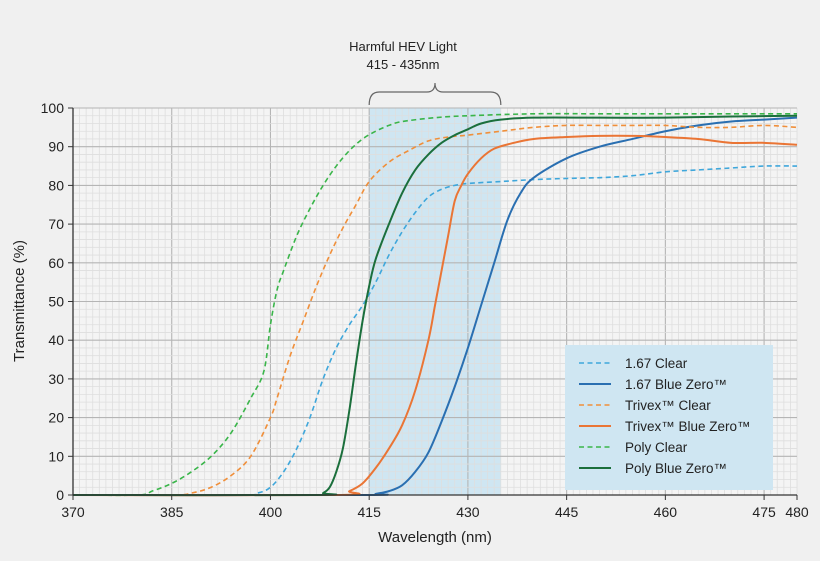  I want to click on legend-label-1: 1.67 Blue Zero™, so click(676, 384).